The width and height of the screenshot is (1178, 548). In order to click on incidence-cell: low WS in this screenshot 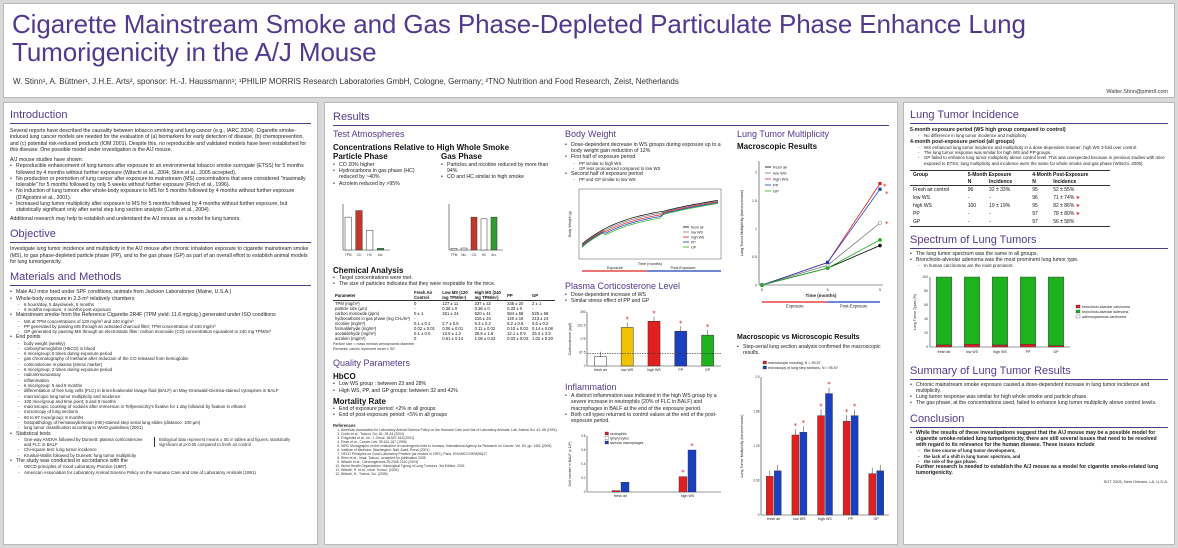, I will do `click(921, 198)`.